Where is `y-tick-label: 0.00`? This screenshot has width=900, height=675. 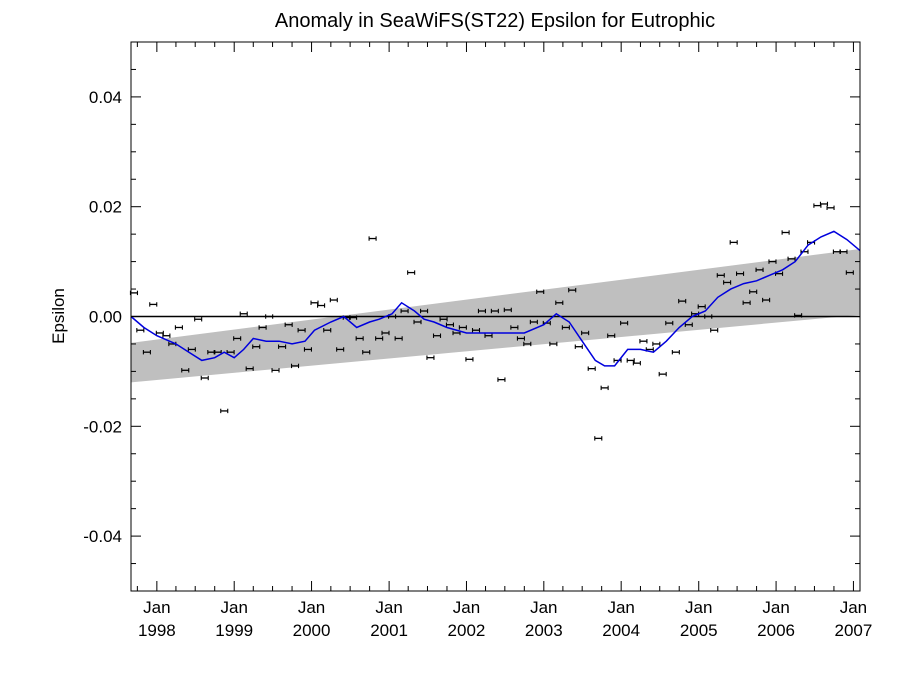 y-tick-label: 0.00 is located at coordinates (105, 317).